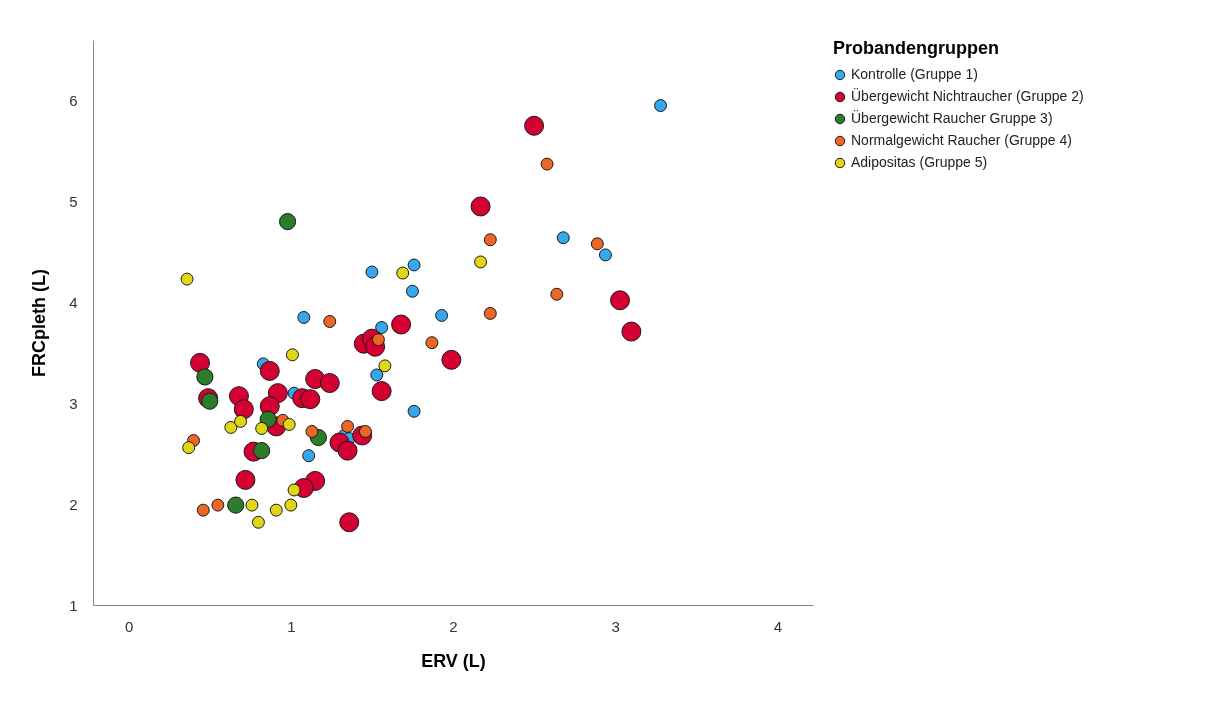  Describe the element at coordinates (73, 504) in the screenshot. I see `y-tick-label: 2` at that location.